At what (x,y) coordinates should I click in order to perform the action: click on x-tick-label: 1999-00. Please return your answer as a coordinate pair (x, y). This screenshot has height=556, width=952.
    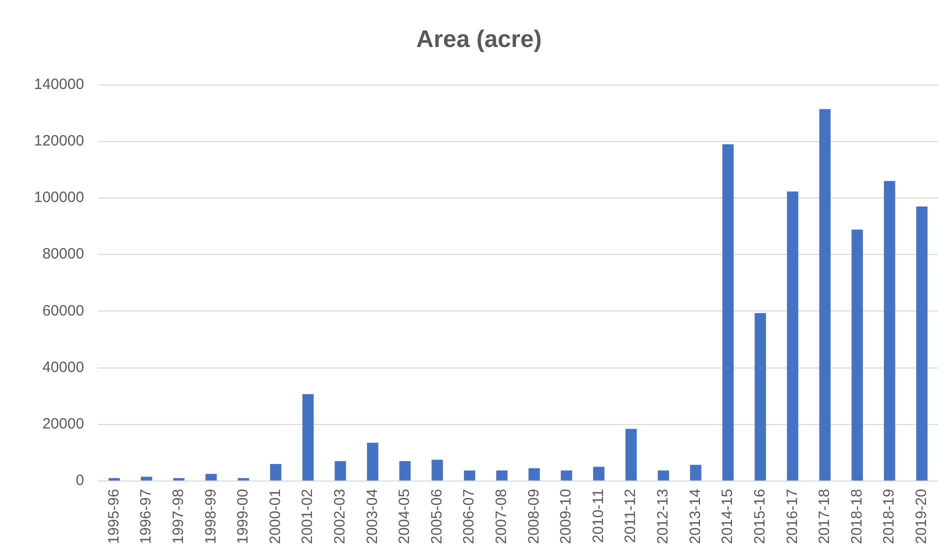
    Looking at the image, I should click on (243, 516).